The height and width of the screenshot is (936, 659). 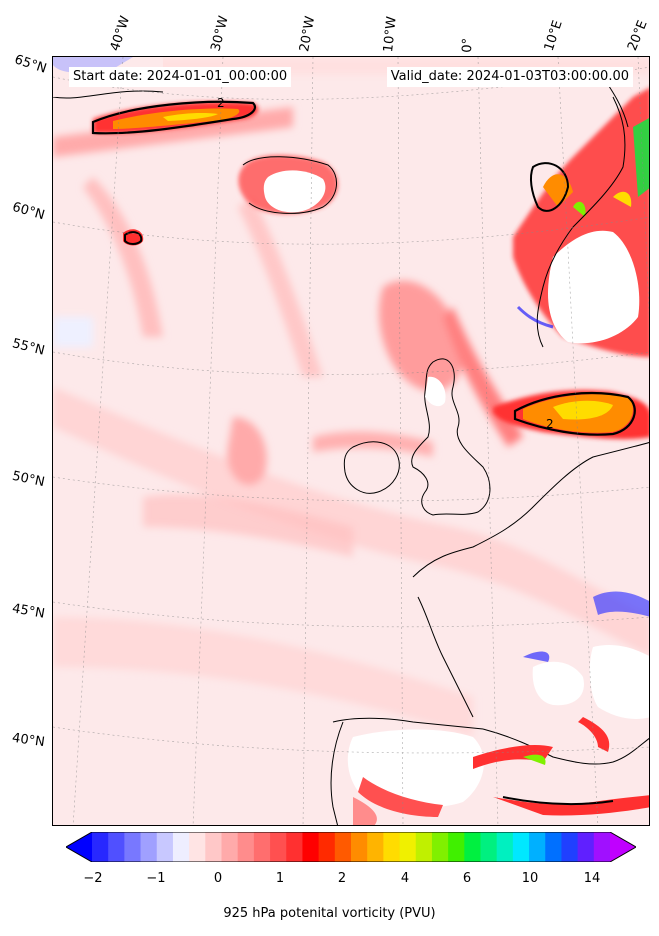 I want to click on contour-label-baltic: 2, so click(x=550, y=424).